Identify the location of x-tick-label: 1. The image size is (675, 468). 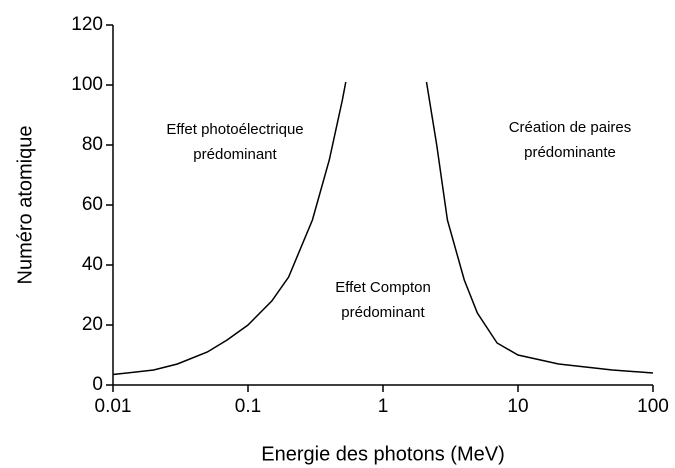
(383, 406).